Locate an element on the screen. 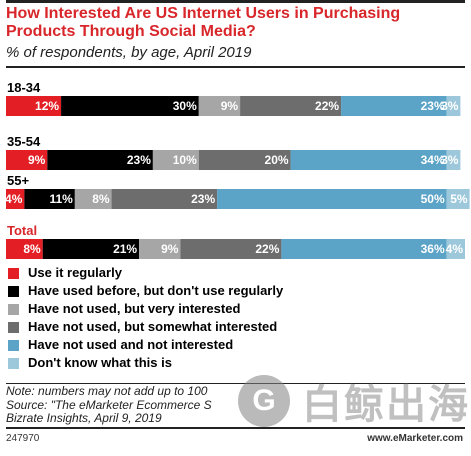  data-label: 34% is located at coordinates (433, 160).